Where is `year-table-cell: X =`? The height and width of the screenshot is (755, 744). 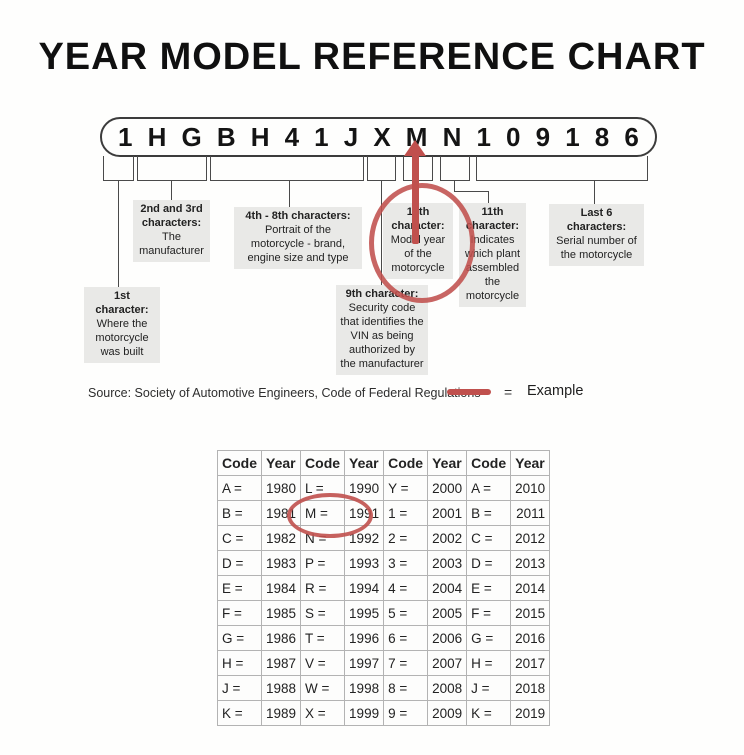 year-table-cell: X = is located at coordinates (323, 713).